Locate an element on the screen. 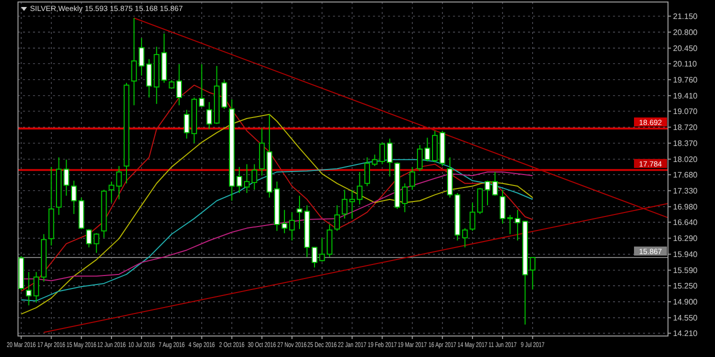 The height and width of the screenshot is (357, 715). y-tick-label: 14.550 is located at coordinates (685, 317).